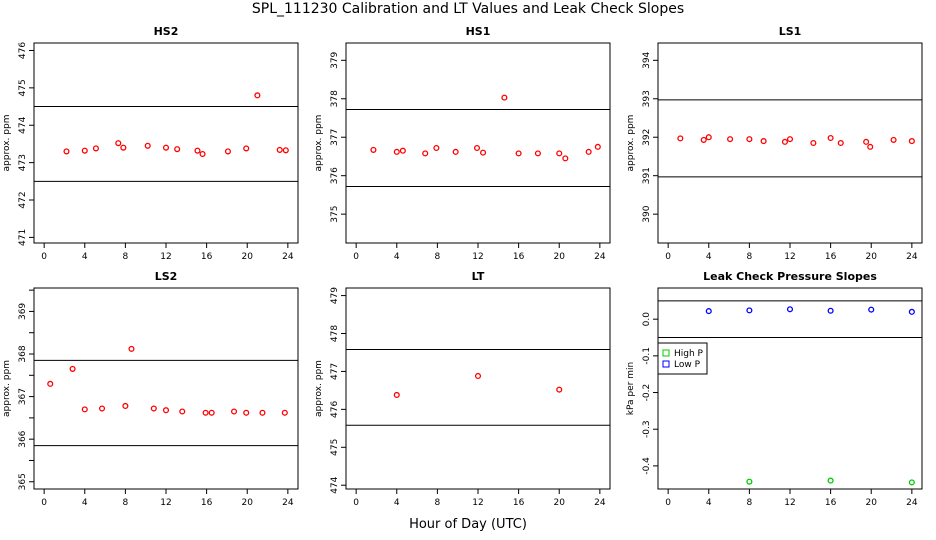  I want to click on legend-label: Low P, so click(687, 365).